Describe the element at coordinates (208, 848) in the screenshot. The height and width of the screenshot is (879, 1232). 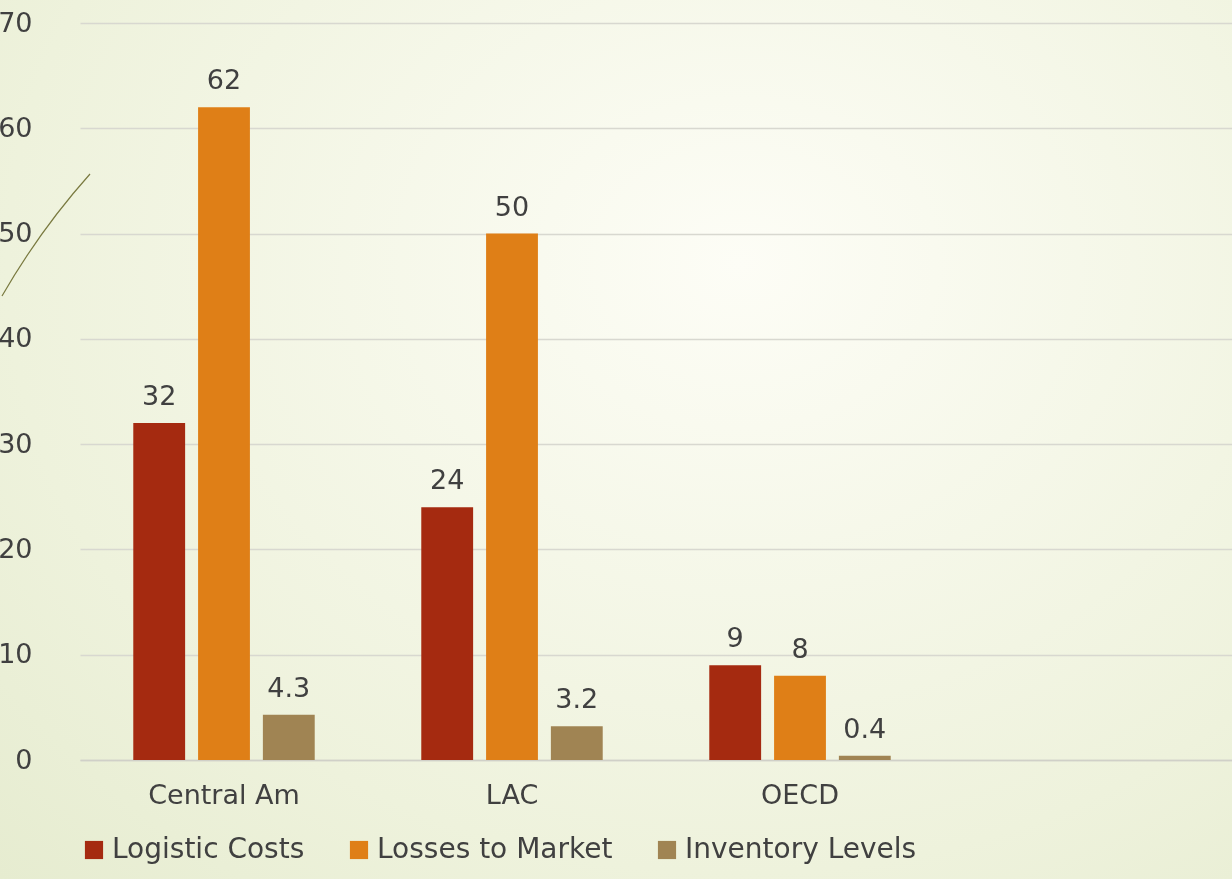
I see `legend-label: Logistic Costs` at that location.